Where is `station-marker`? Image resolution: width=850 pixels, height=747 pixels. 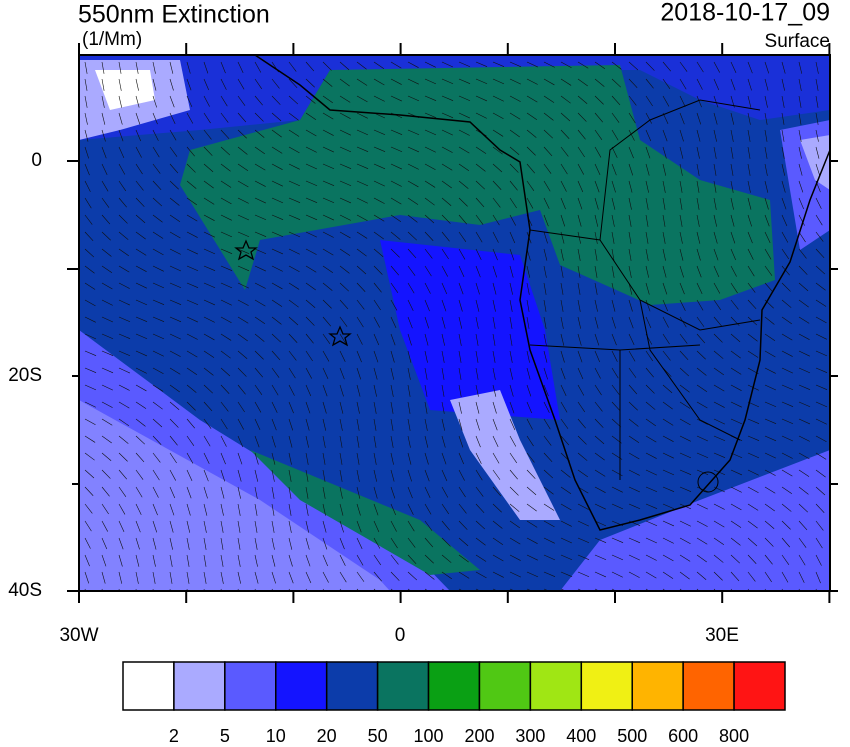 station-marker is located at coordinates (246, 250).